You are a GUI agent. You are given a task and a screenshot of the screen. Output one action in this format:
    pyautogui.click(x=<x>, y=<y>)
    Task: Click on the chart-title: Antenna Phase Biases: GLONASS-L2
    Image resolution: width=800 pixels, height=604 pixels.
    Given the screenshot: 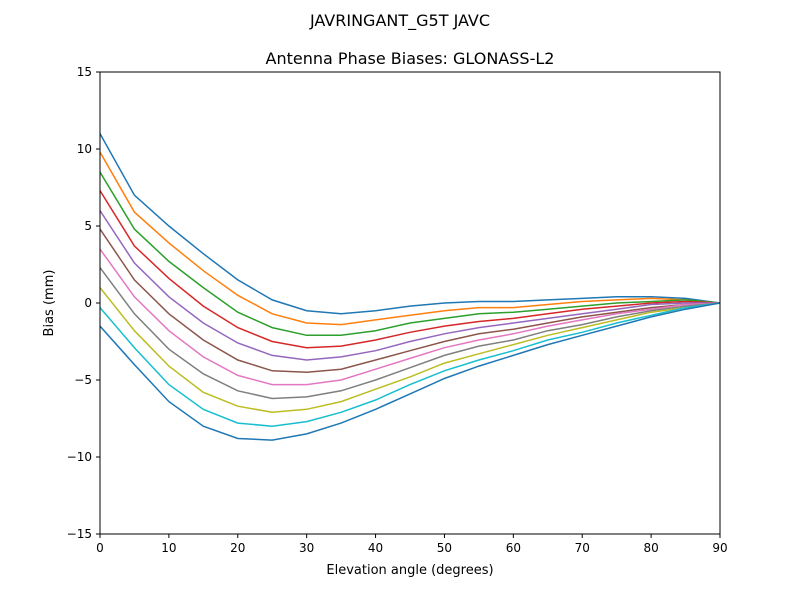 What is the action you would take?
    pyautogui.click(x=410, y=58)
    